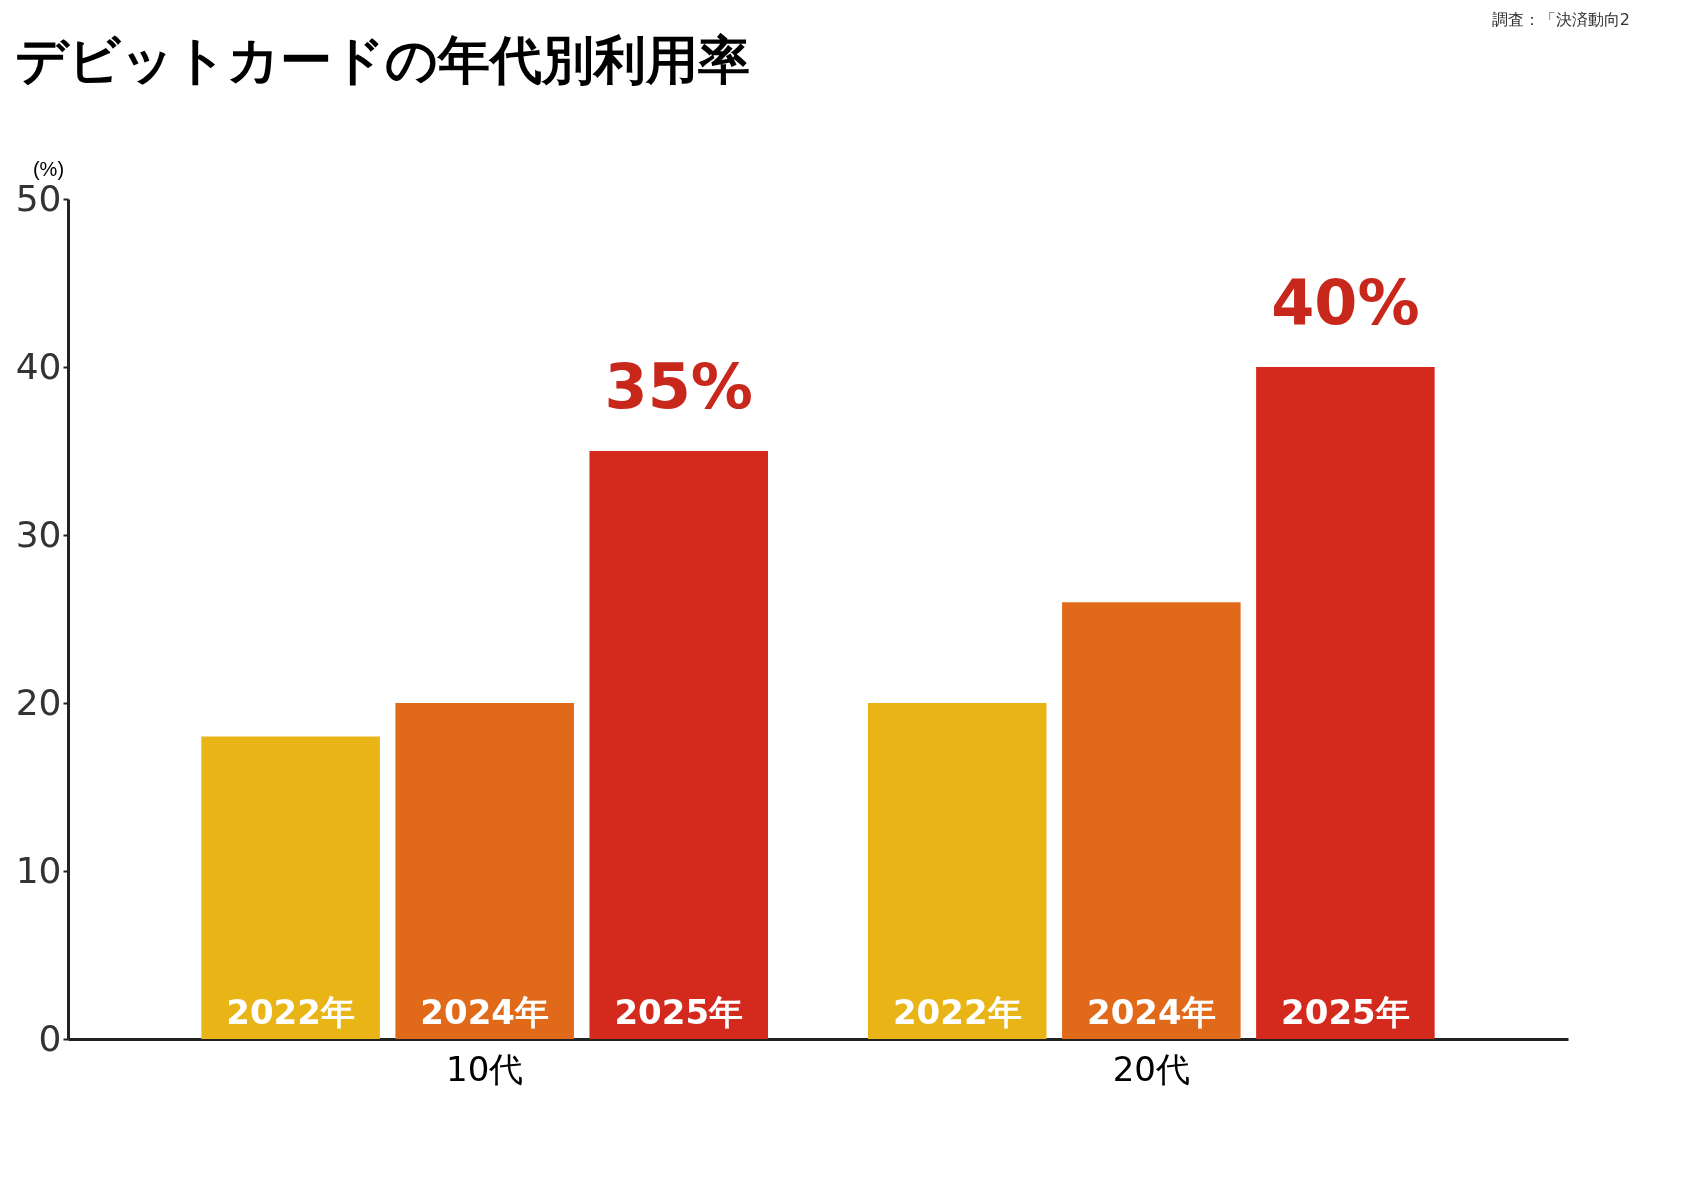 This screenshot has height=1200, width=1697. Describe the element at coordinates (678, 386) in the screenshot. I see `data-label: 35%` at that location.